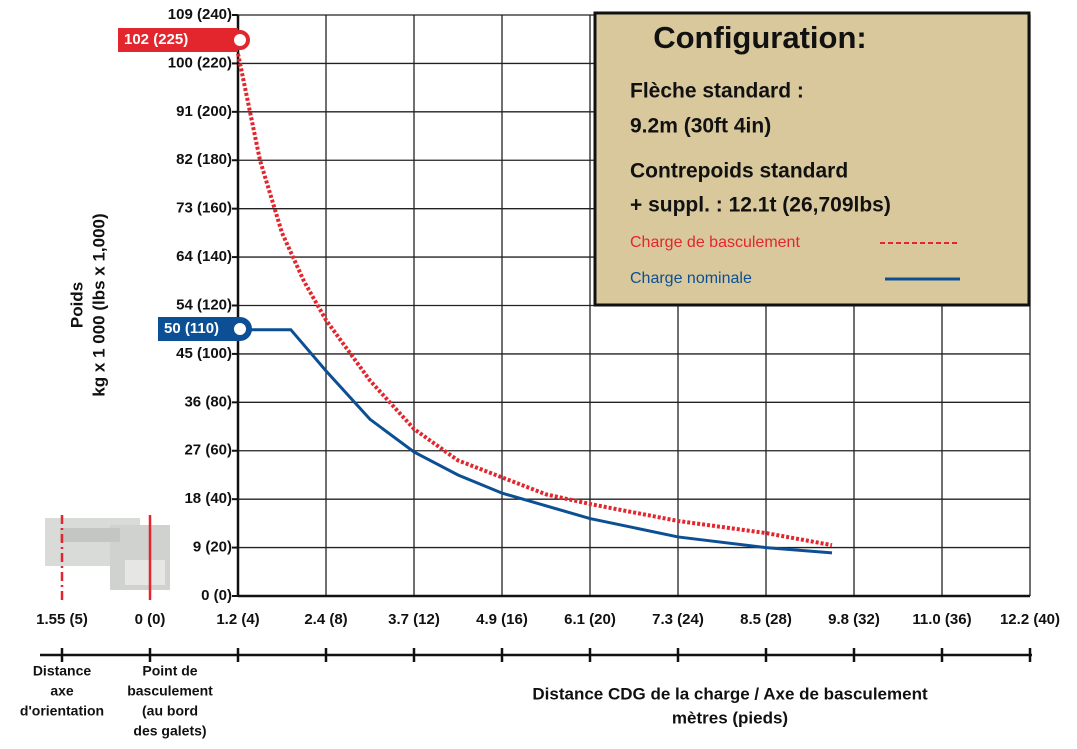 This screenshot has width=1077, height=749. What do you see at coordinates (208, 401) in the screenshot?
I see `y-tick-label: 36 (80)` at bounding box center [208, 401].